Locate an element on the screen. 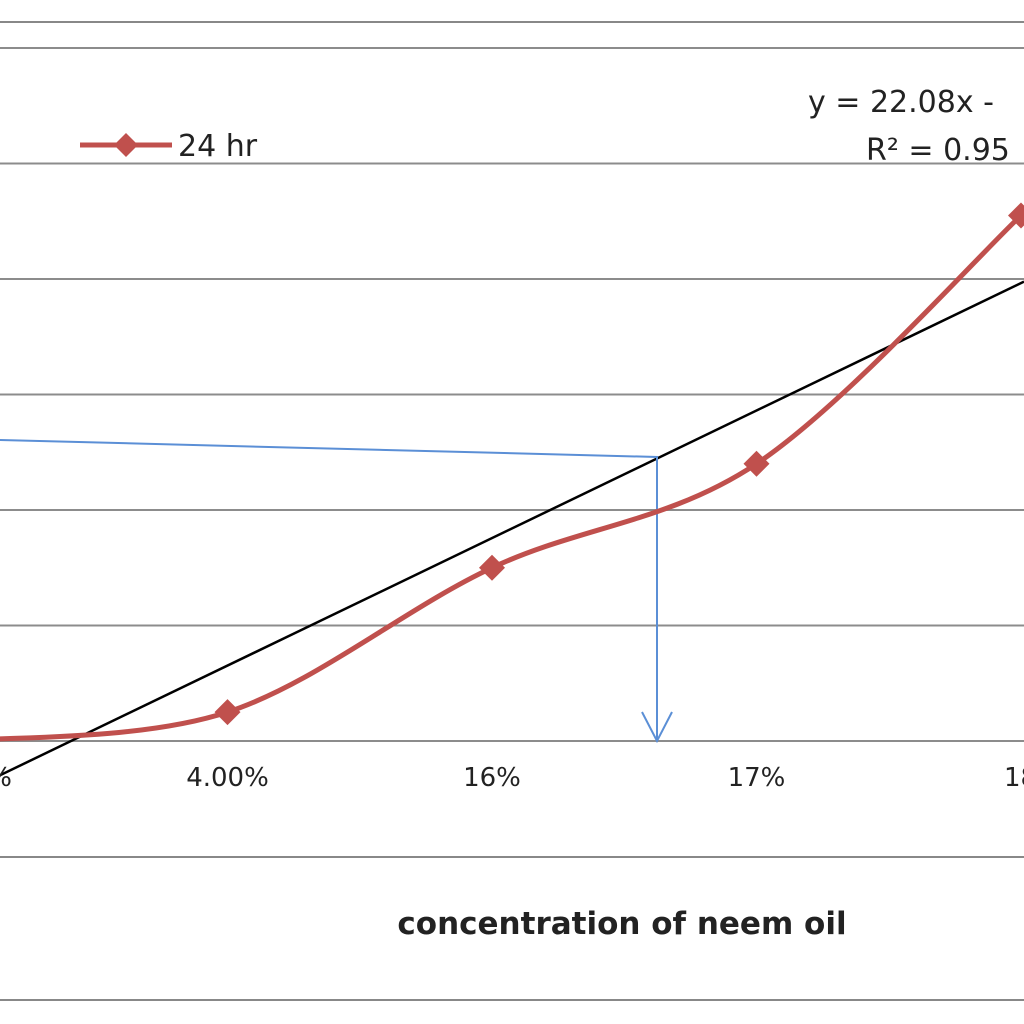 The height and width of the screenshot is (1024, 1024). x-tick-label: 18 is located at coordinates (1014, 778).